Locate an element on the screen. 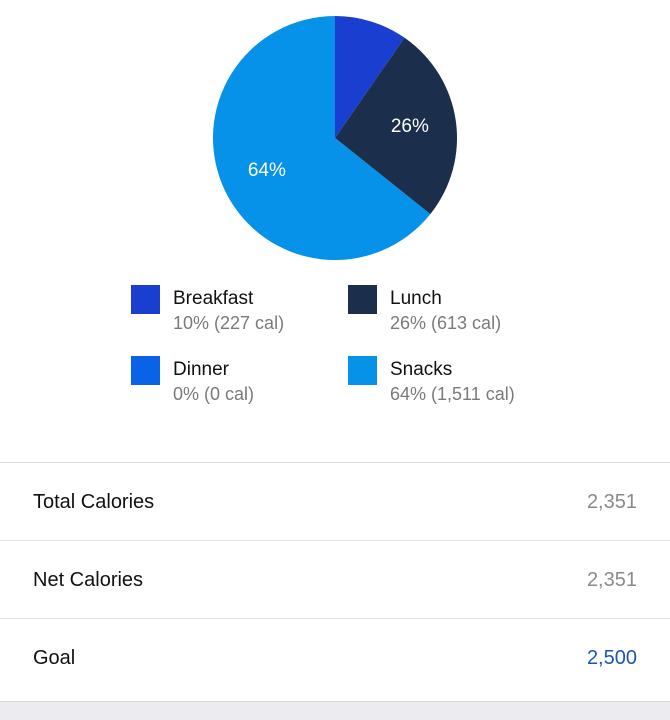 Image resolution: width=670 pixels, height=720 pixels. bottom-section-background is located at coordinates (335, 710).